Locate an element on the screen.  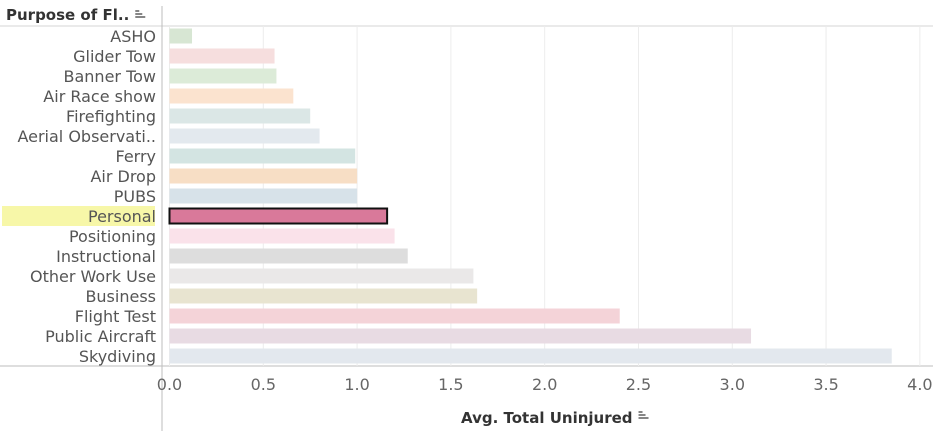
category-label: Glider Tow is located at coordinates (114, 56).